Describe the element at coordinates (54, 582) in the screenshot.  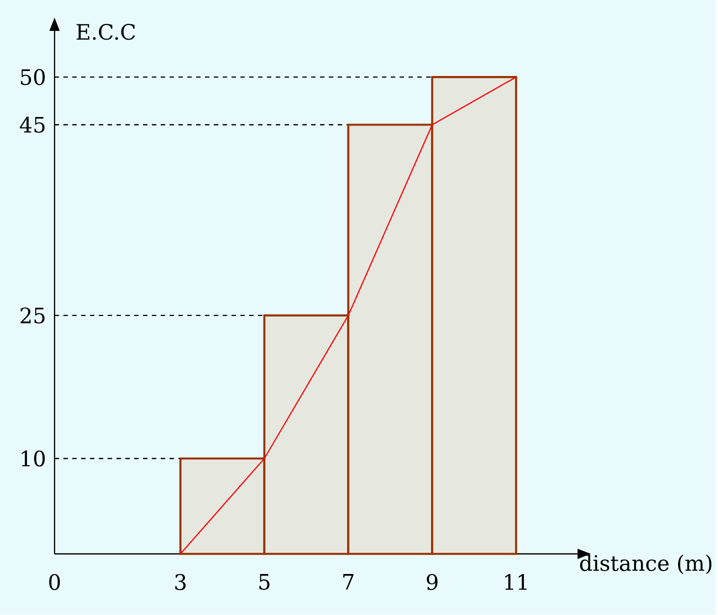
I see `x-tick-label: 0` at that location.